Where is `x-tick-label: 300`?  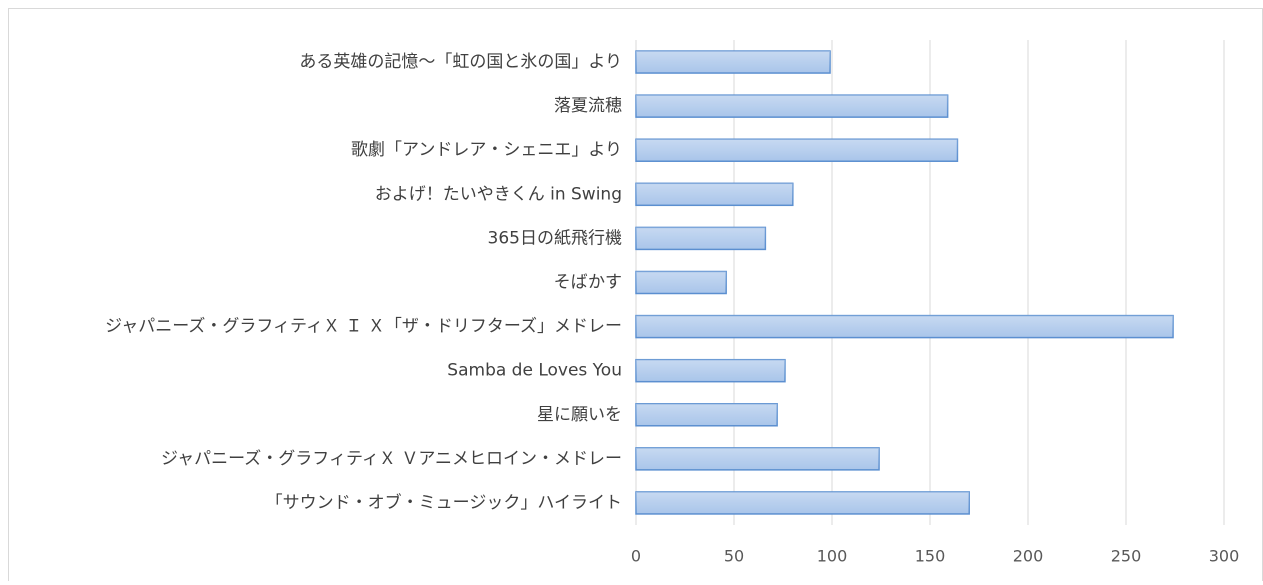 x-tick-label: 300 is located at coordinates (1224, 556).